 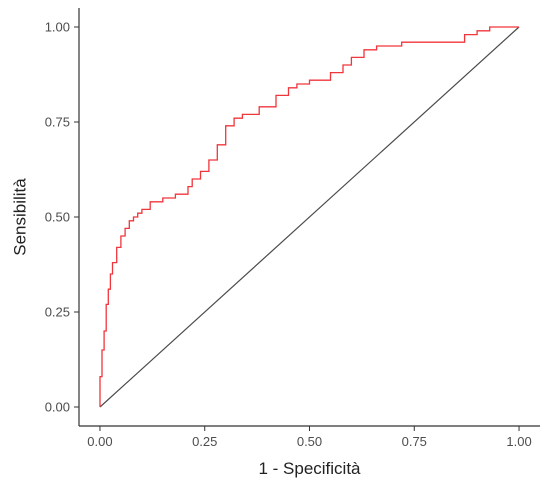 What do you see at coordinates (309, 441) in the screenshot?
I see `x-tick-label: 0.50` at bounding box center [309, 441].